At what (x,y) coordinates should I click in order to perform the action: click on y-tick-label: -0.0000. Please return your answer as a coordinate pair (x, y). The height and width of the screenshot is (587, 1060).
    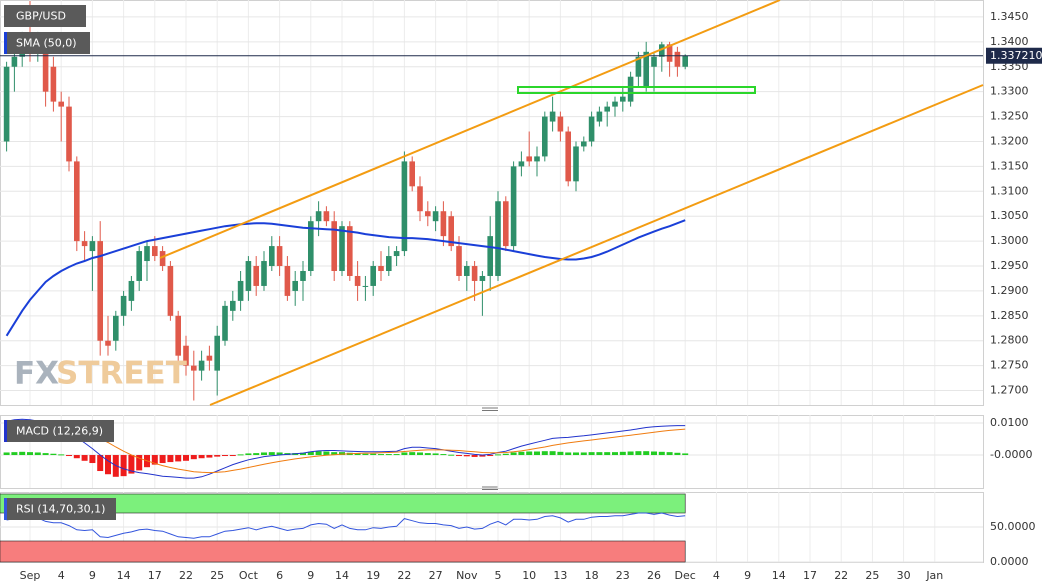
    Looking at the image, I should click on (1011, 454).